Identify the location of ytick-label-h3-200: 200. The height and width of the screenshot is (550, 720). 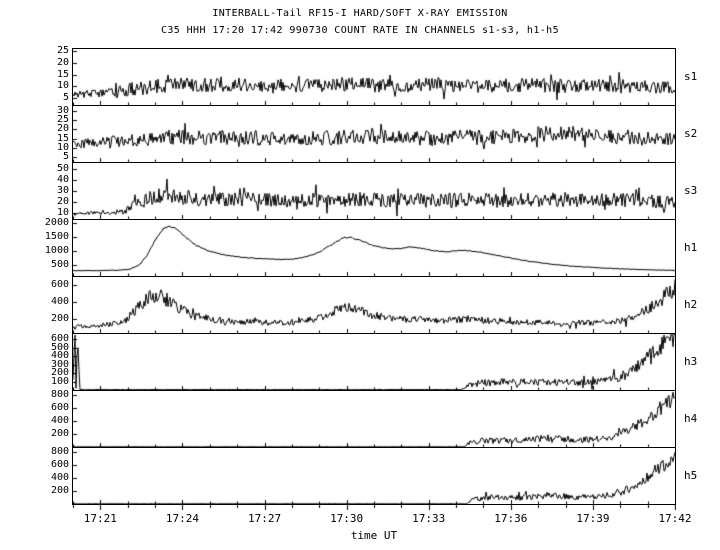
(59, 373).